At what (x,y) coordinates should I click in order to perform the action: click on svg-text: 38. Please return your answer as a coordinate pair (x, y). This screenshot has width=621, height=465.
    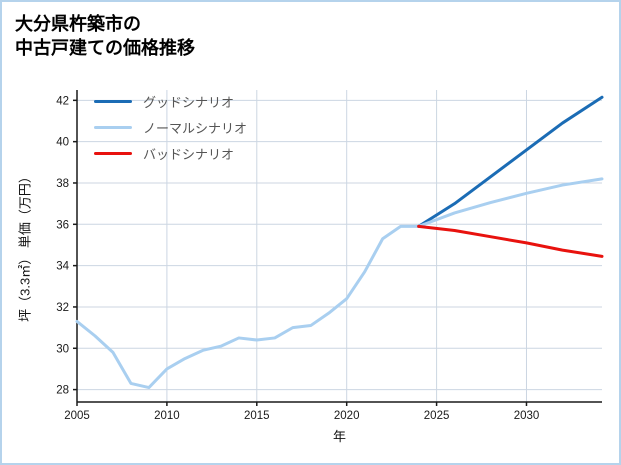
    Looking at the image, I should click on (62, 184).